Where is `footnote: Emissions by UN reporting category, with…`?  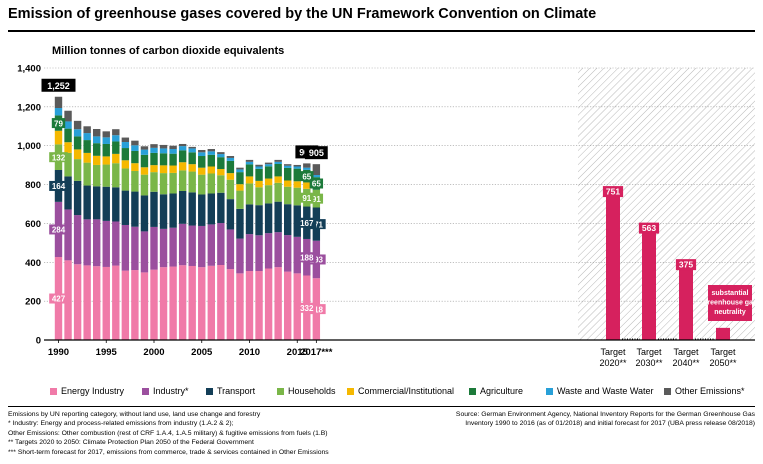
footnote: Emissions by UN reporting category, with… is located at coordinates (134, 414).